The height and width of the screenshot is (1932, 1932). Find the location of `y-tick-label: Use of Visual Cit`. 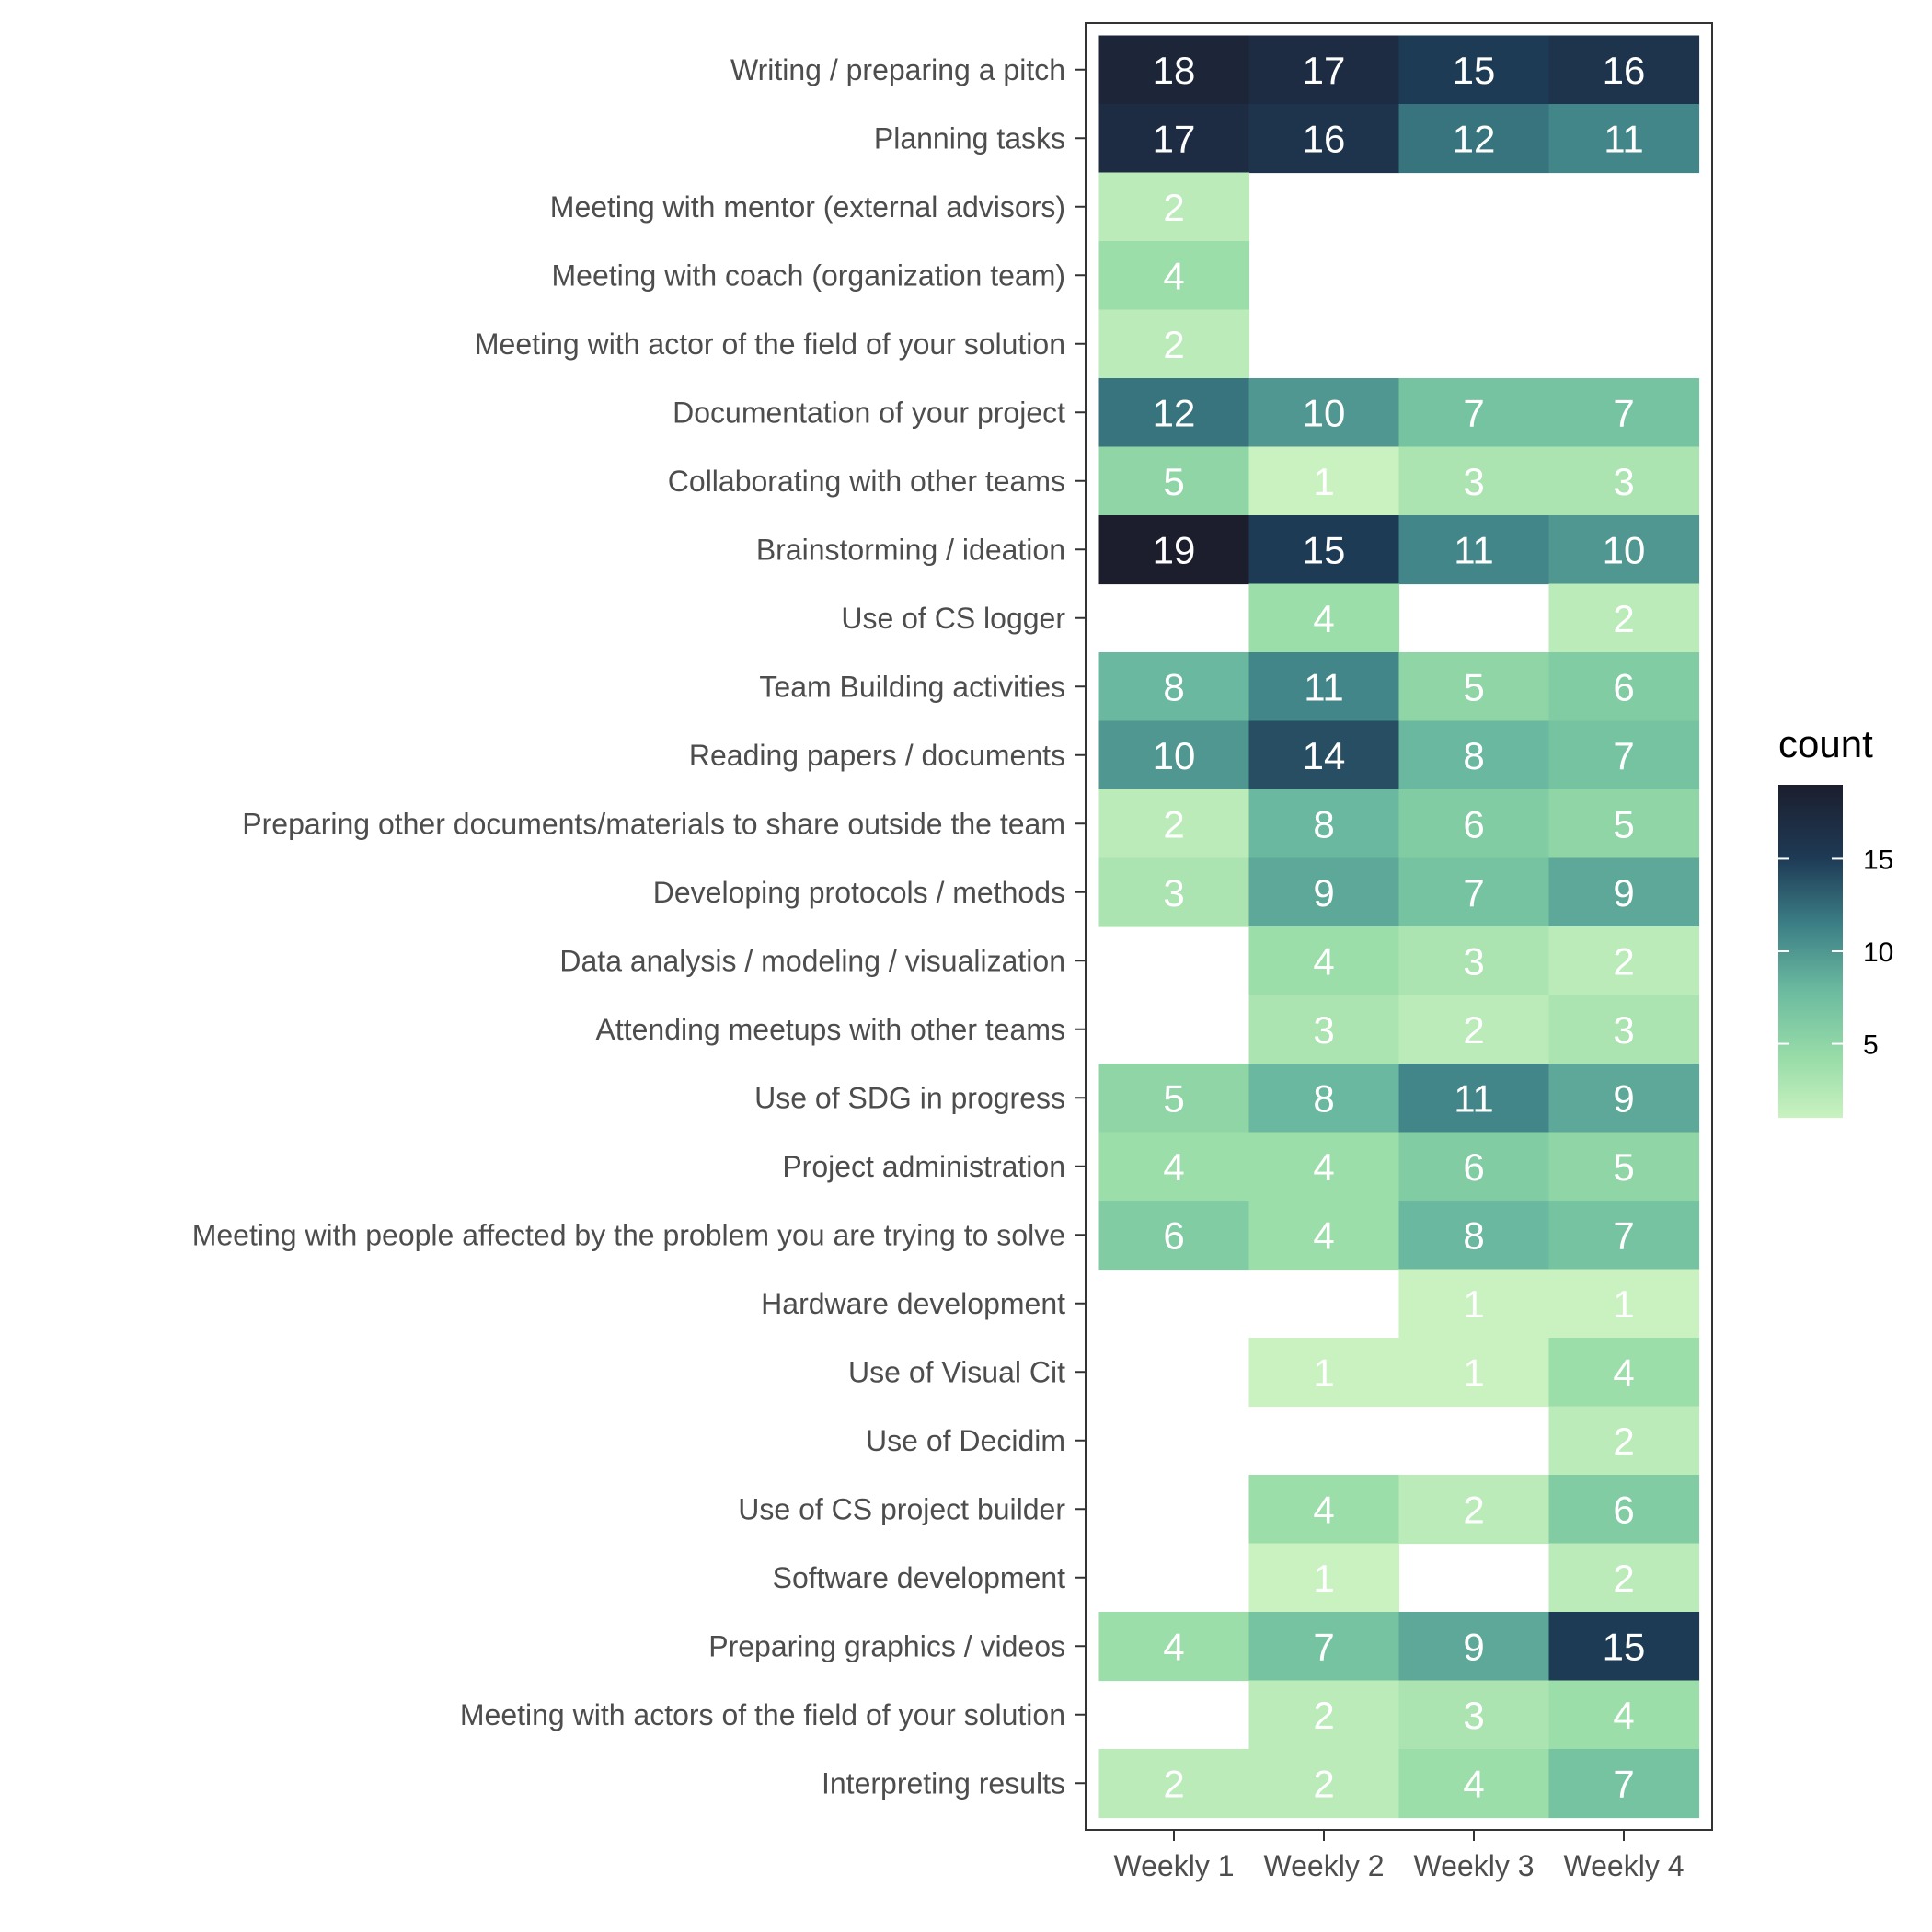

y-tick-label: Use of Visual Cit is located at coordinates (956, 1371).